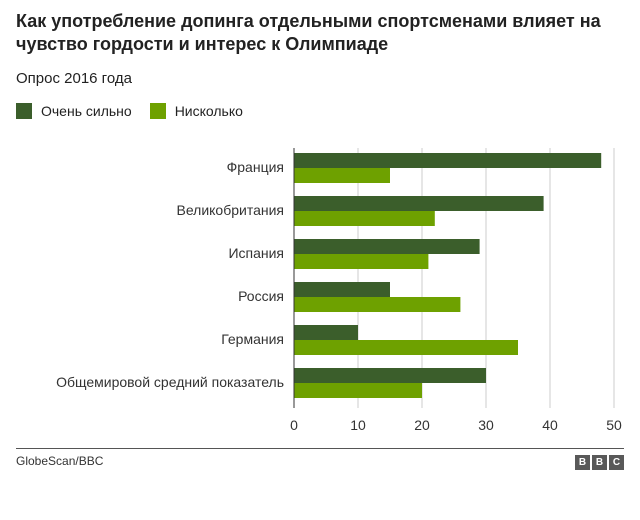  What do you see at coordinates (74, 78) in the screenshot?
I see `chart-subtitle: Опрос 2016 года` at bounding box center [74, 78].